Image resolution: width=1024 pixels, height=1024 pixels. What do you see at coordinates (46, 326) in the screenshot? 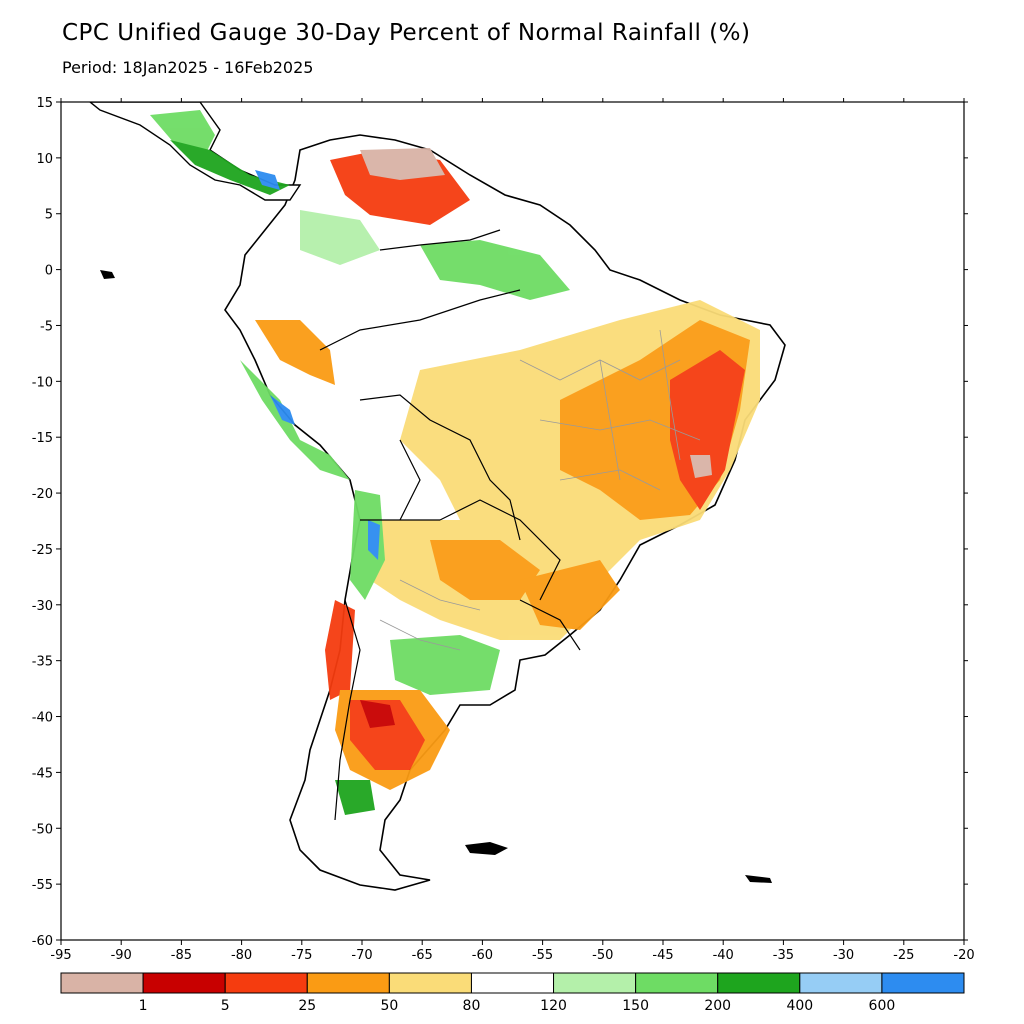
I see `y-tick-label: -5` at bounding box center [46, 326].